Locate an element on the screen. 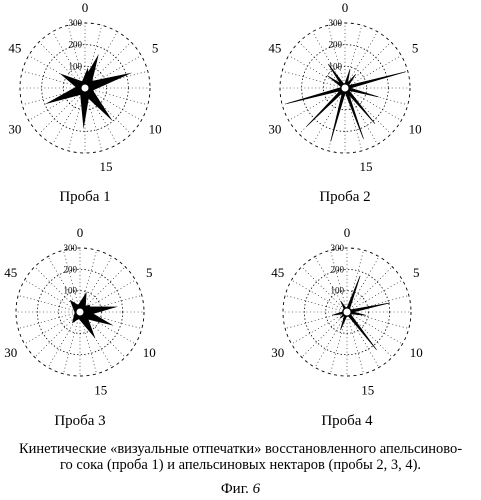 Image resolution: width=481 pixels, height=500 pixels. figure-label: Фиг. 6 is located at coordinates (240, 489).